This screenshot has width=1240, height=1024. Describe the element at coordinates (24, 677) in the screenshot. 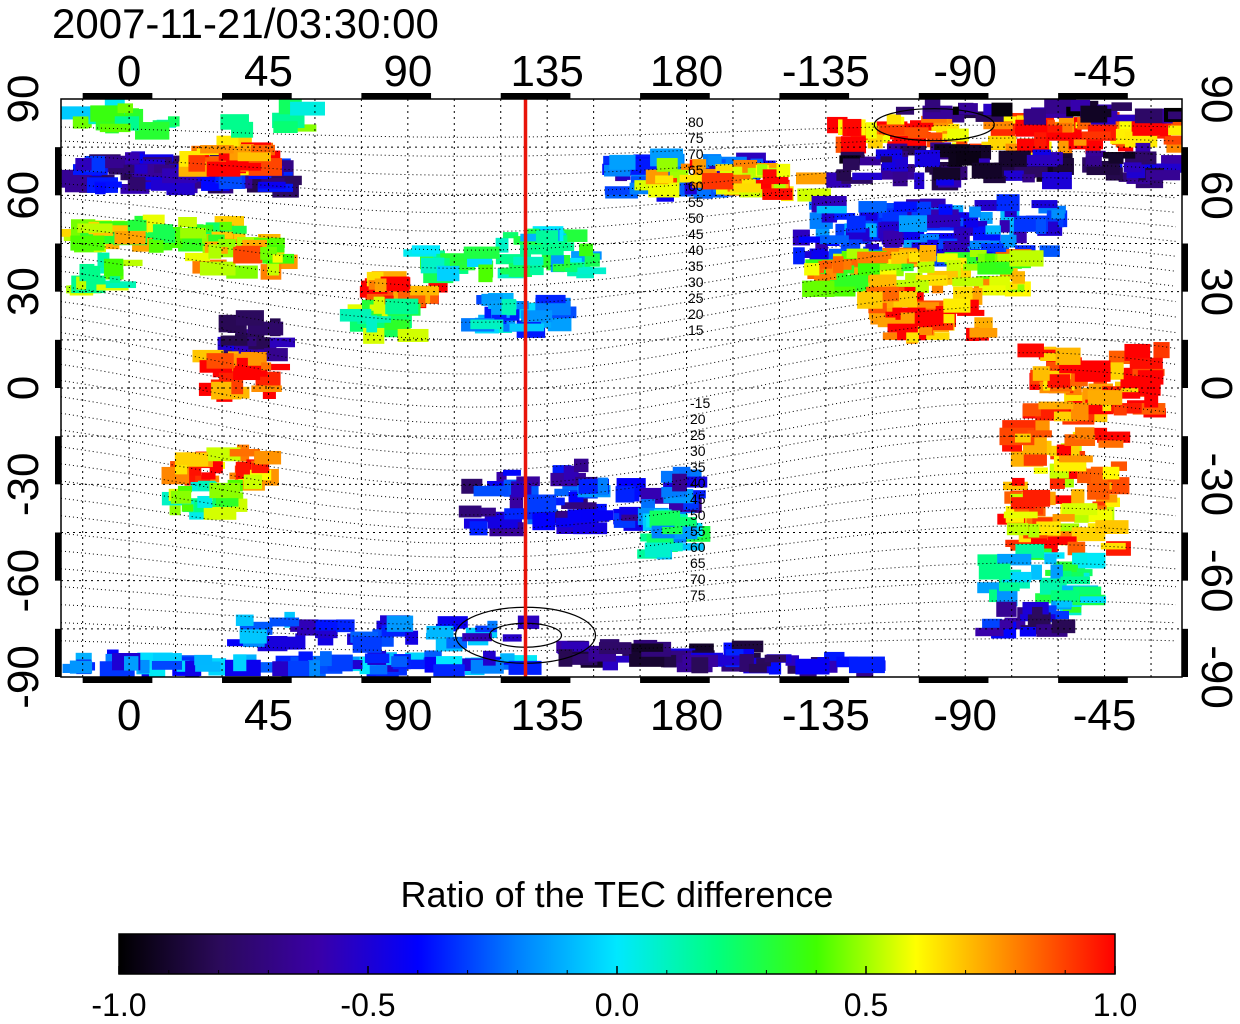

I see `lat-tick-label-left: -90` at that location.